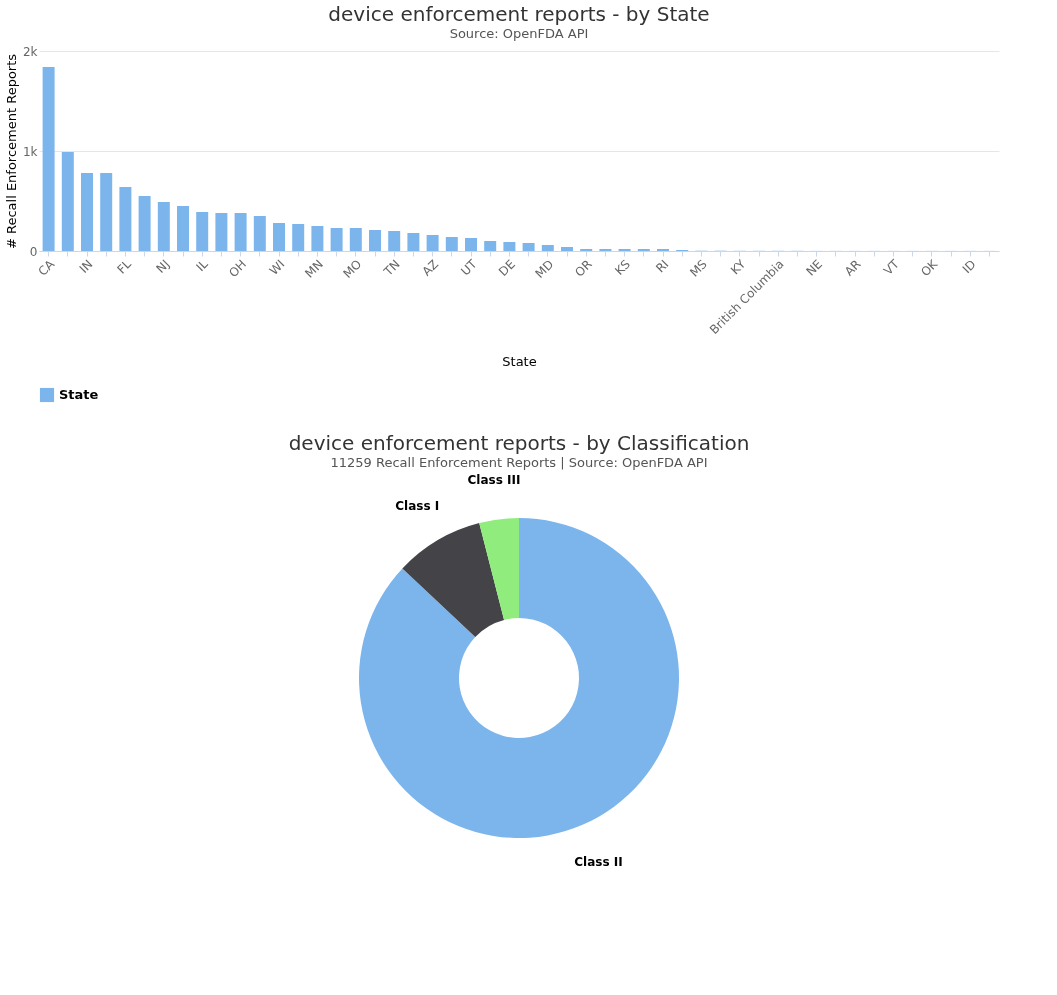 This screenshot has width=1057, height=995. What do you see at coordinates (11, 151) in the screenshot?
I see `y-axis-title: # Recall Enforcement Reports` at bounding box center [11, 151].